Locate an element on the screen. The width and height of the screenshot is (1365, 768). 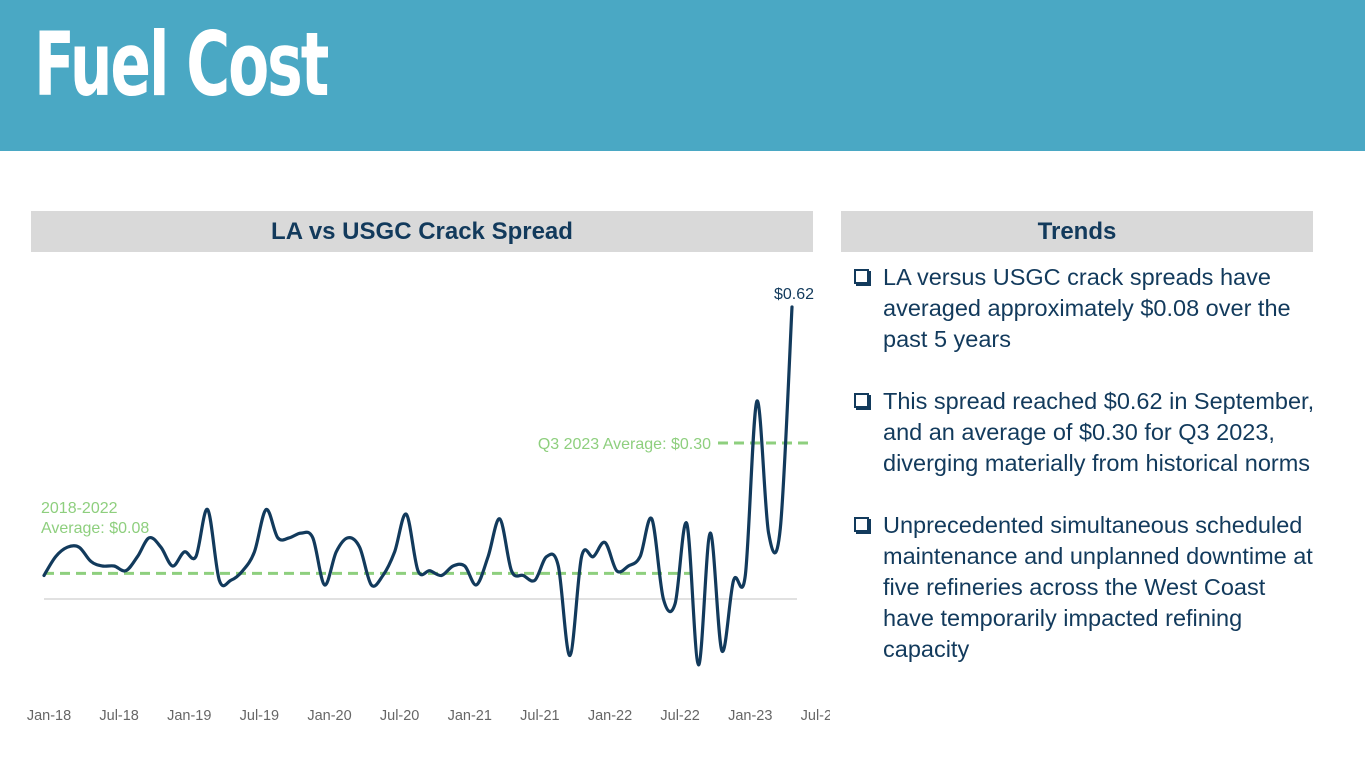
x-tick-label: Jan-20 is located at coordinates (329, 716).